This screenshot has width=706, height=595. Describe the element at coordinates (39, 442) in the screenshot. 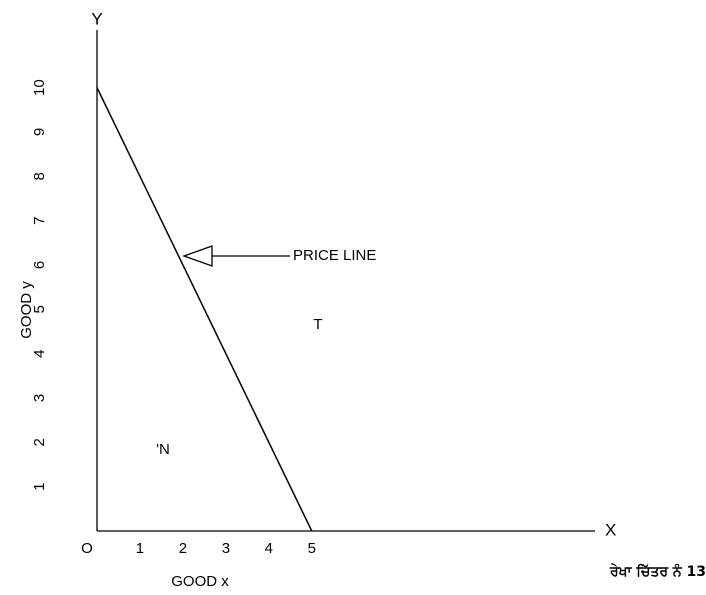

I see `y-tick-label: 2` at that location.